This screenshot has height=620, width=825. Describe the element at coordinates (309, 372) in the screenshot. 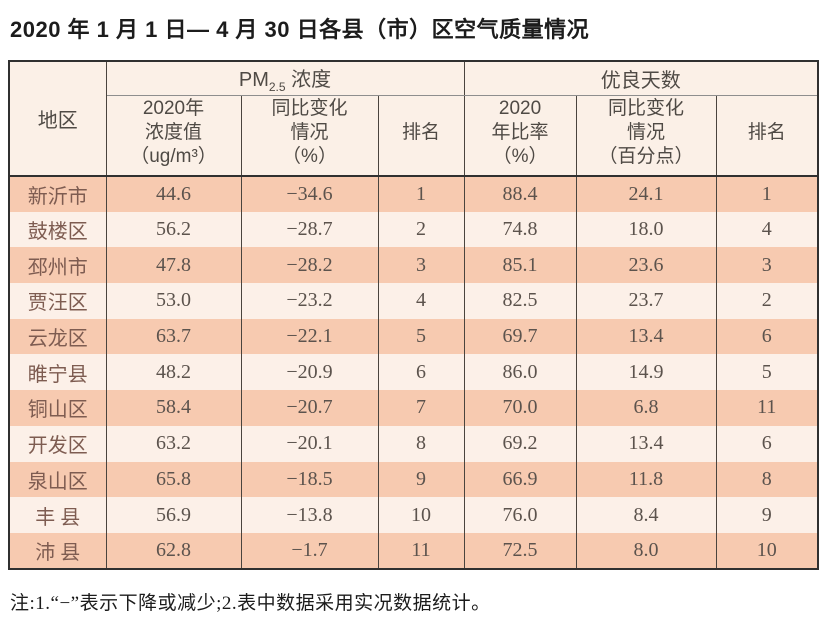

I see `pm-change-cell: −20.9` at that location.